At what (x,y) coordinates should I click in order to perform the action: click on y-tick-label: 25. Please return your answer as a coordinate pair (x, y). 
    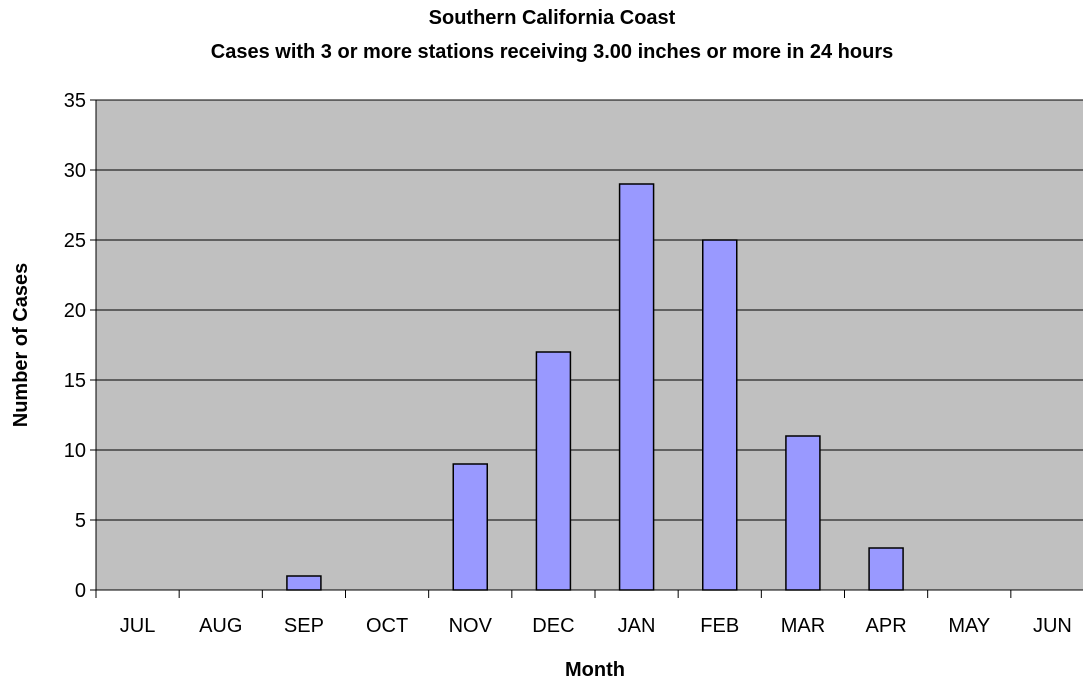
    Looking at the image, I should click on (75, 241).